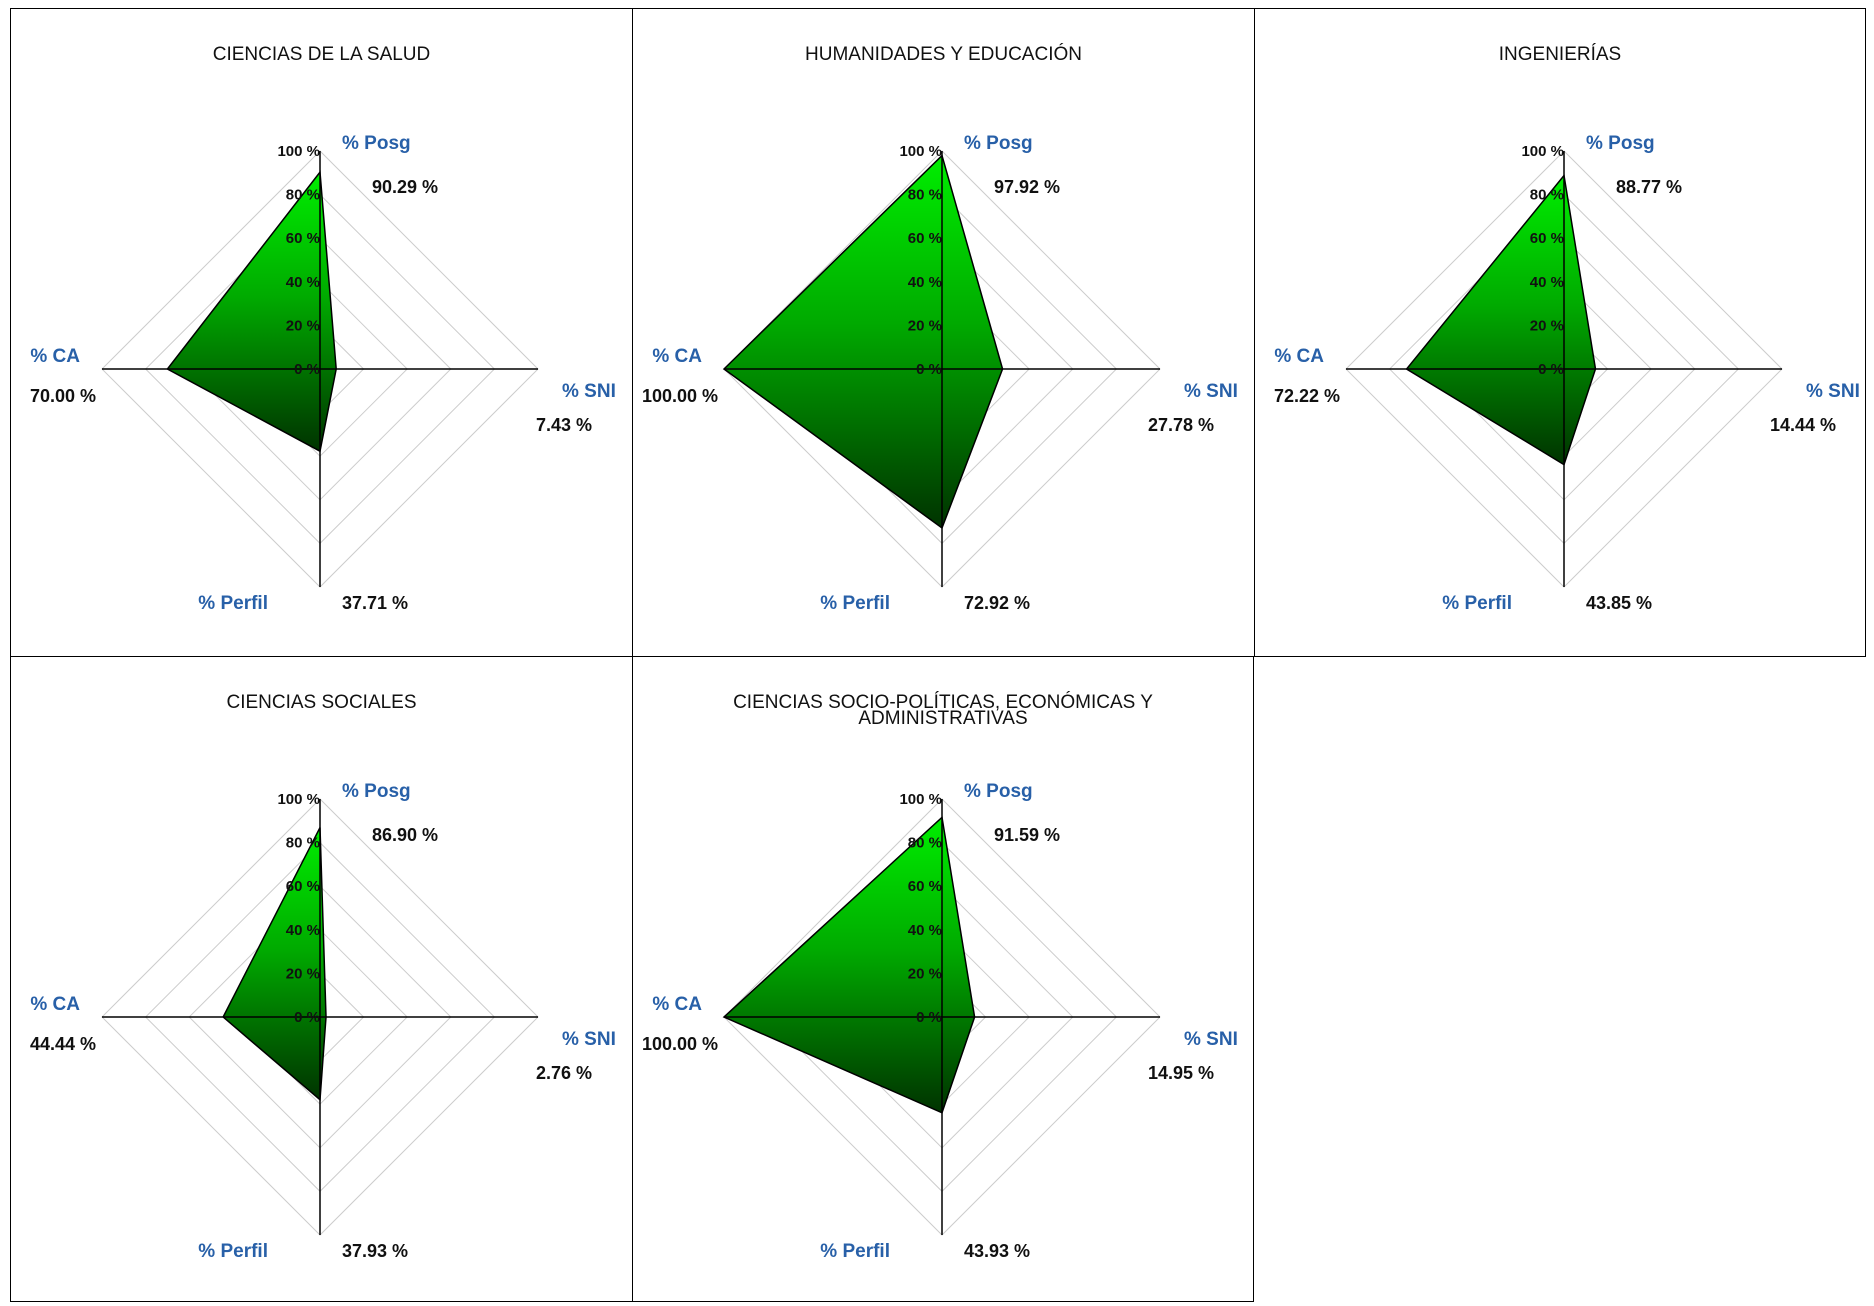 The width and height of the screenshot is (1874, 1306). I want to click on value-label: 43.93 %, so click(997, 1251).